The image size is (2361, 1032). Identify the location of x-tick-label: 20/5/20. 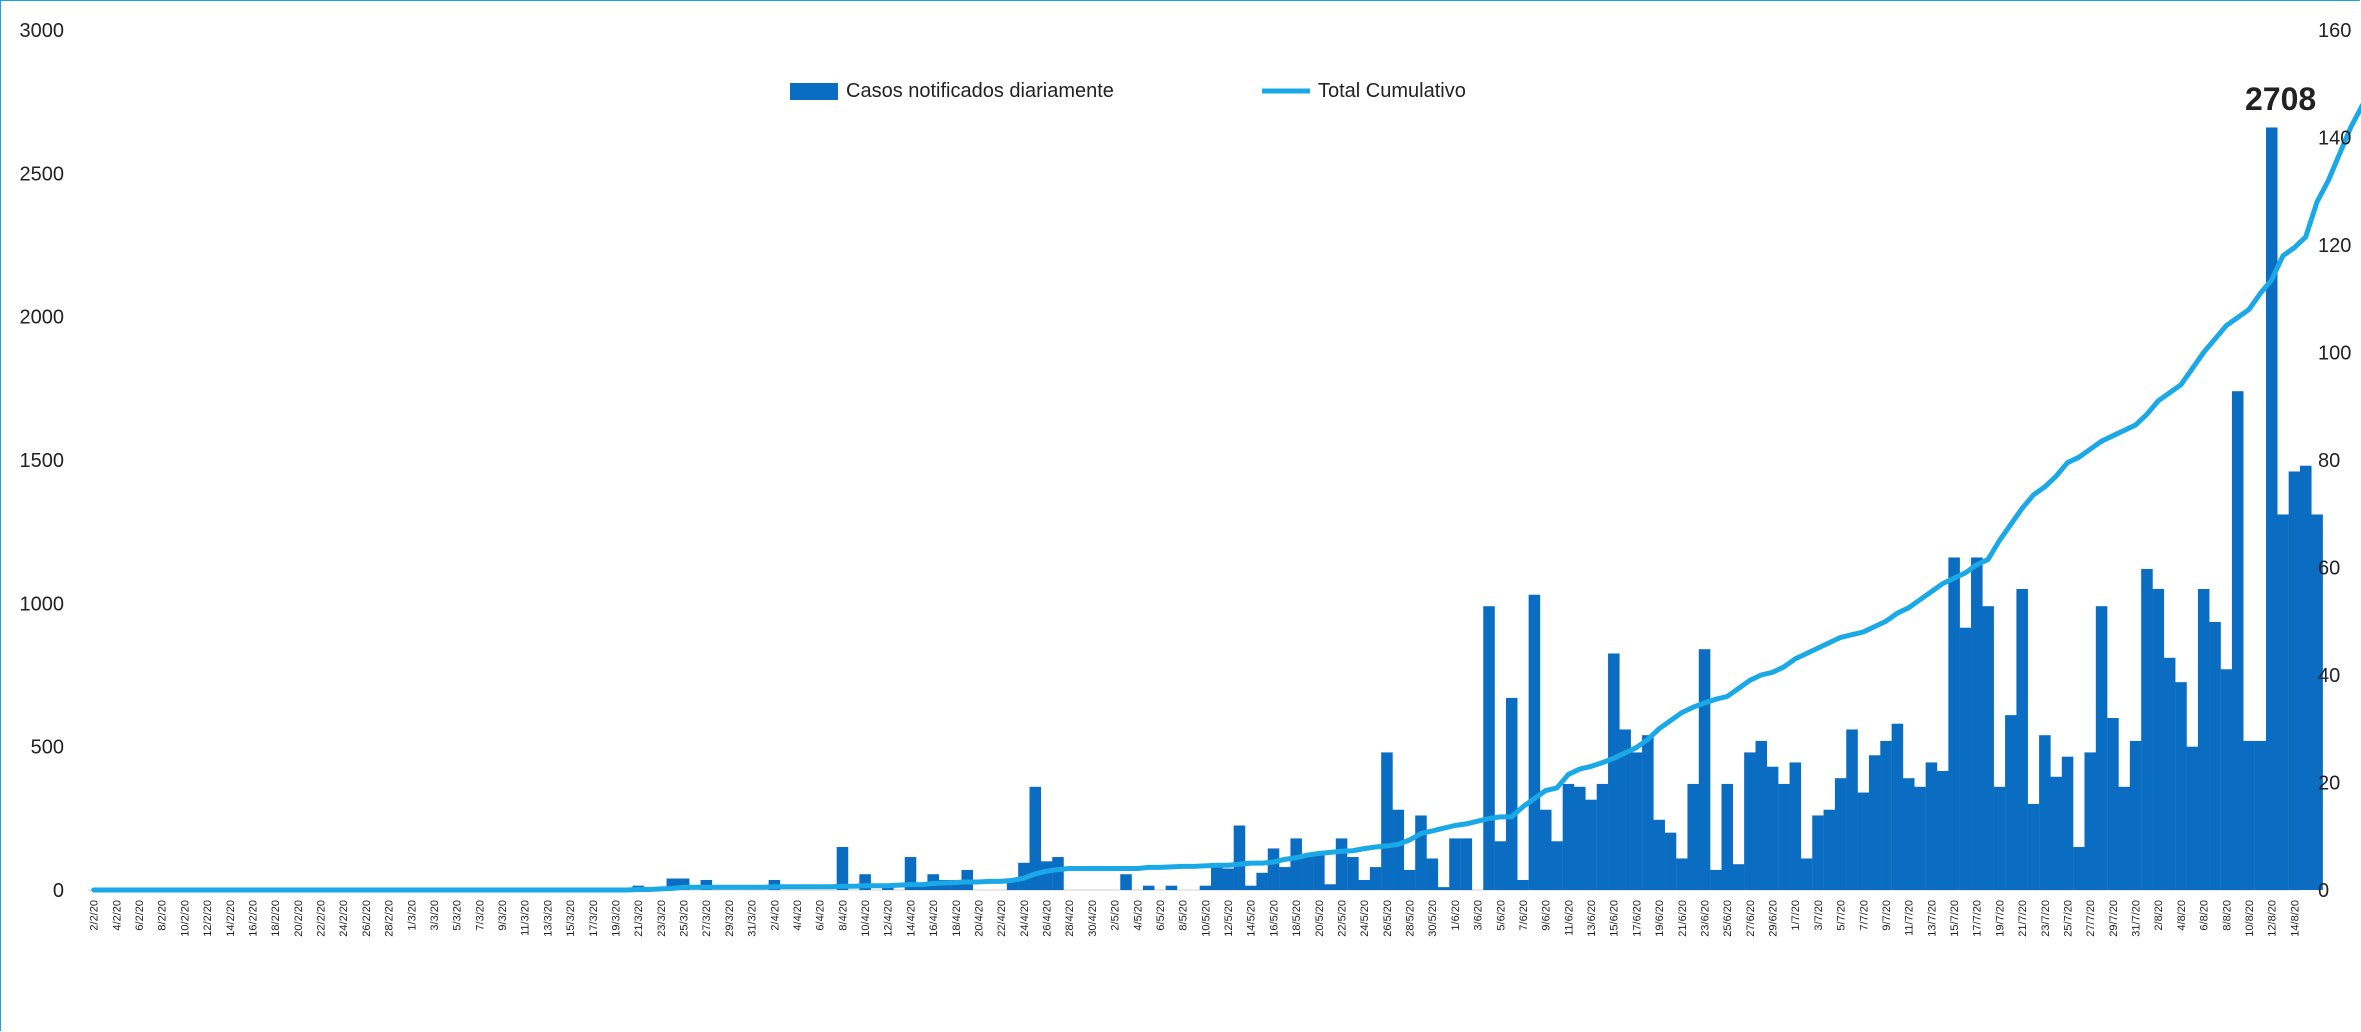
(1320, 918).